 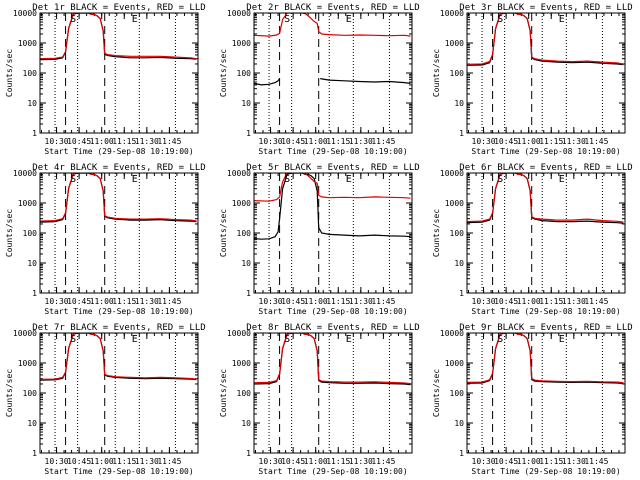 What do you see at coordinates (332, 8) in the screenshot?
I see `panel-title: Det 2r BLACK = Events, RED = LLD` at bounding box center [332, 8].